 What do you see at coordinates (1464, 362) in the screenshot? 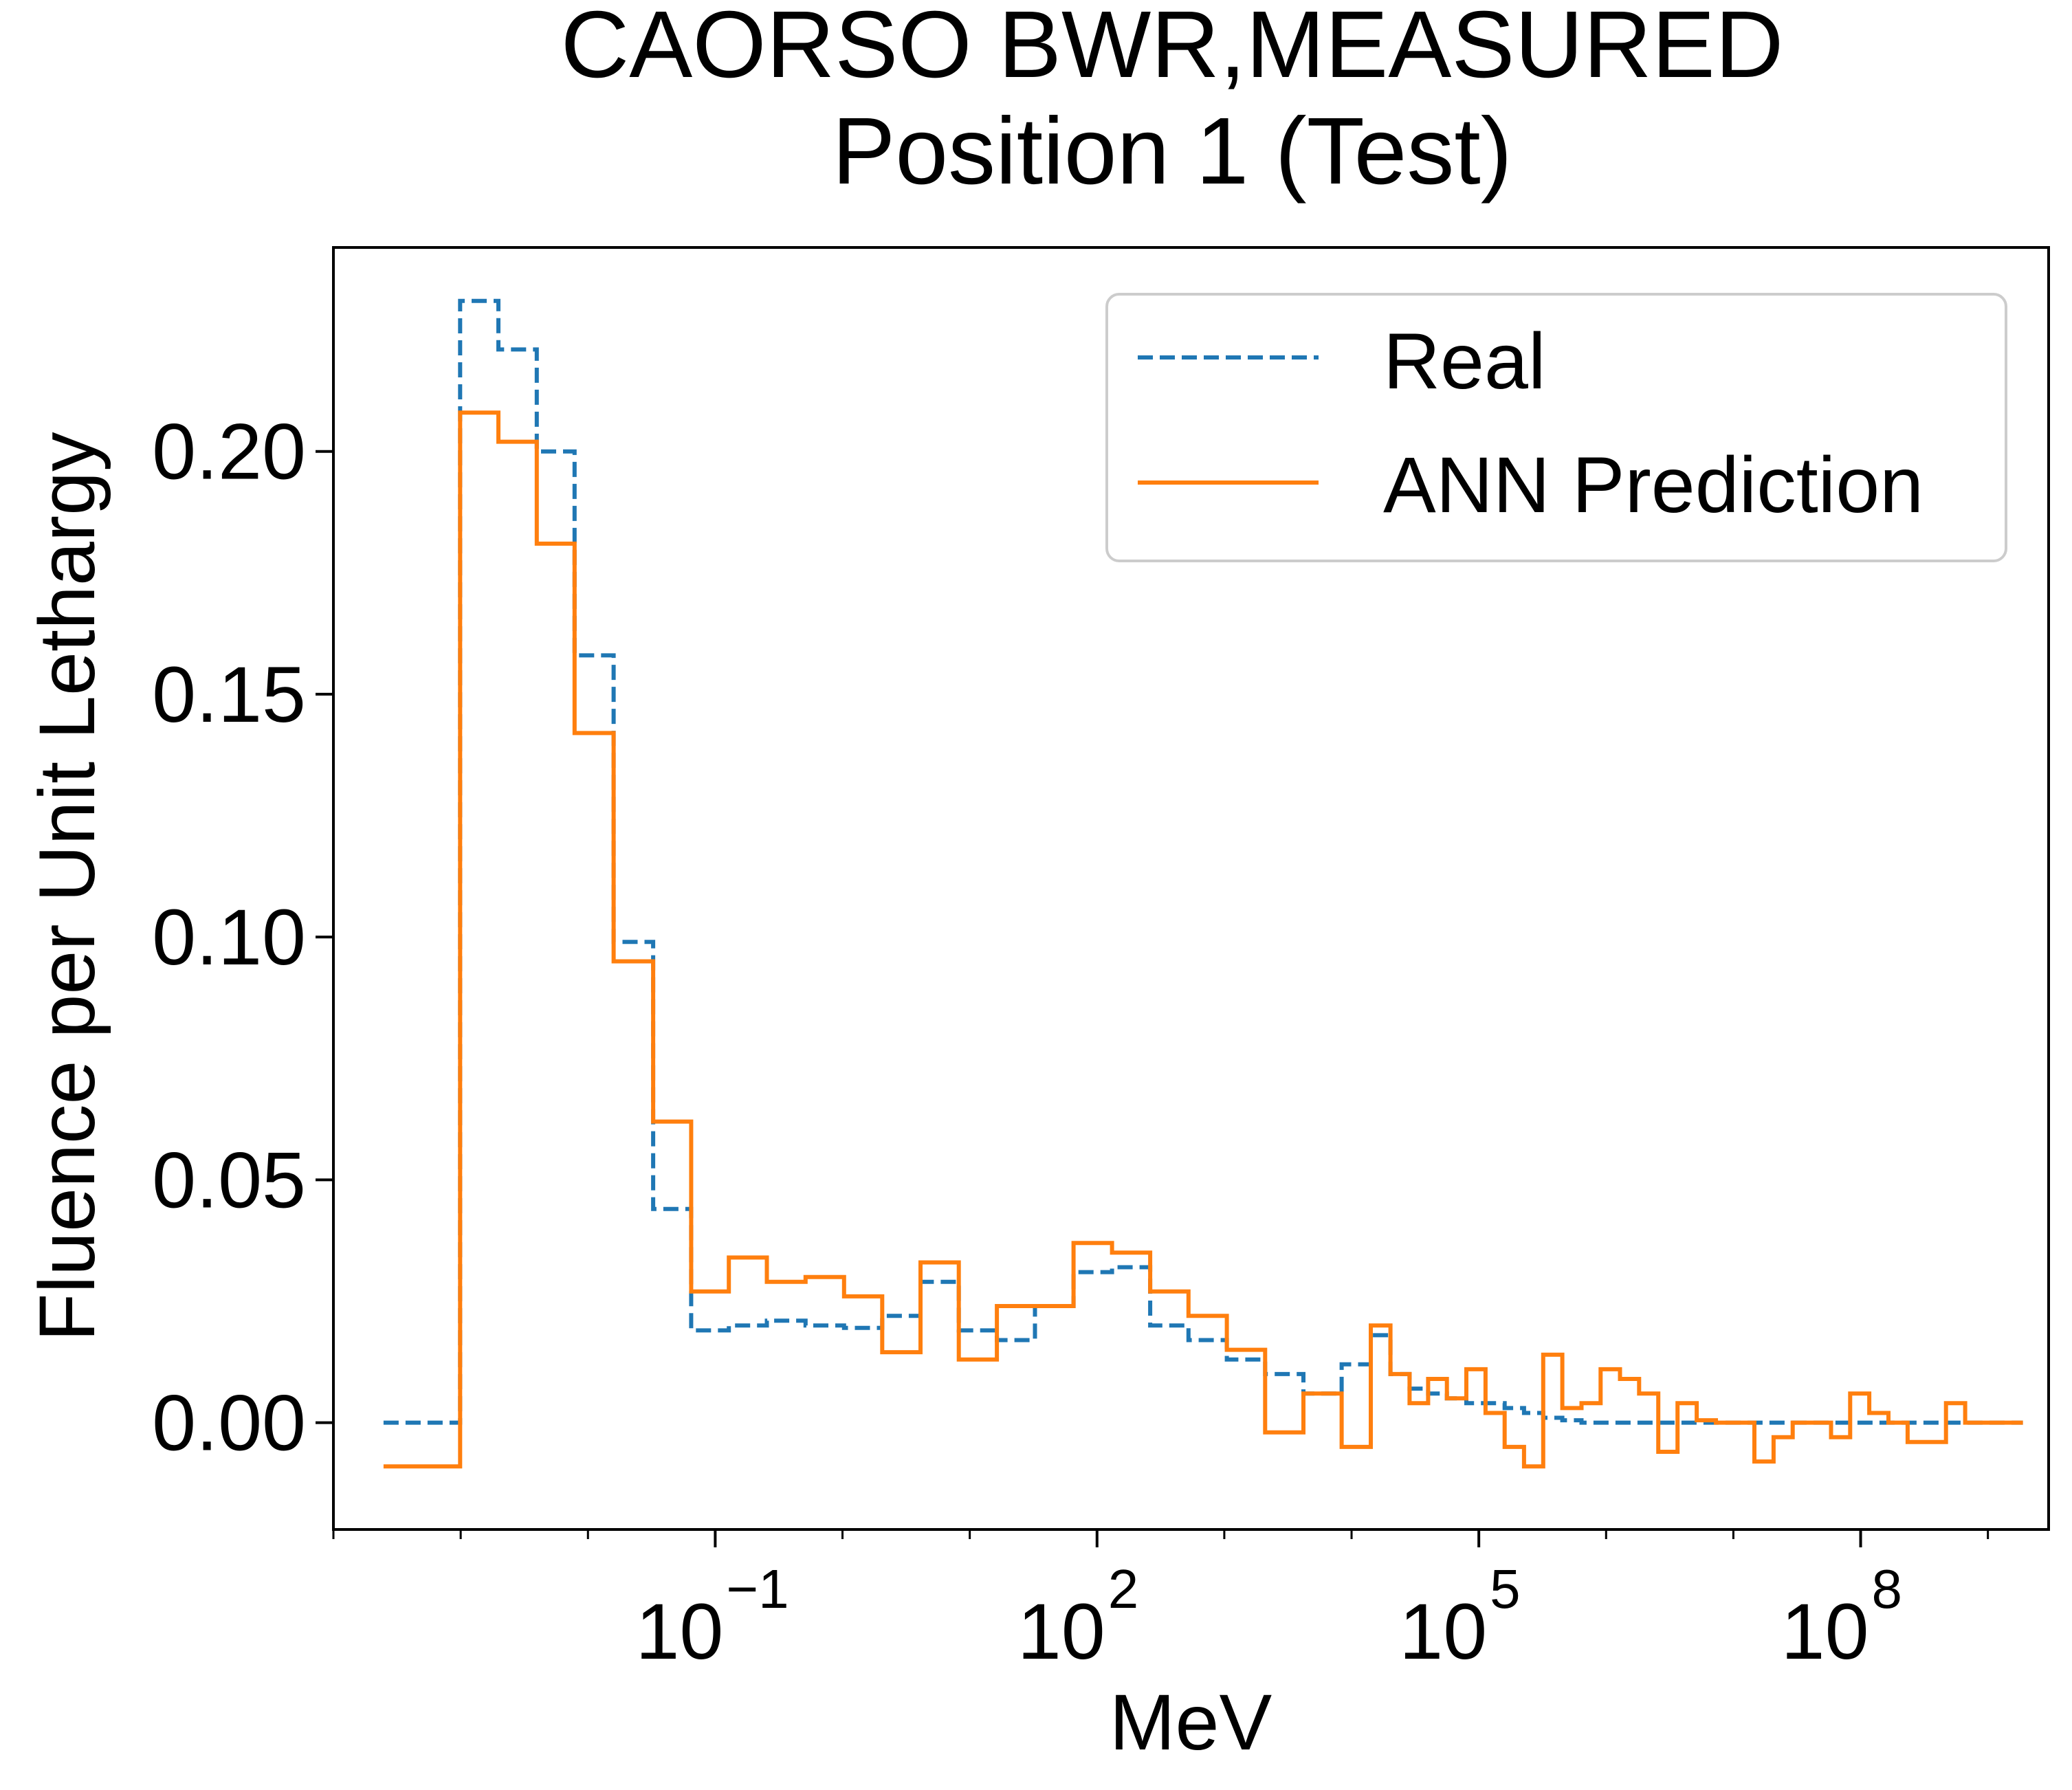
I see `legend-label-real: Real` at bounding box center [1464, 362].